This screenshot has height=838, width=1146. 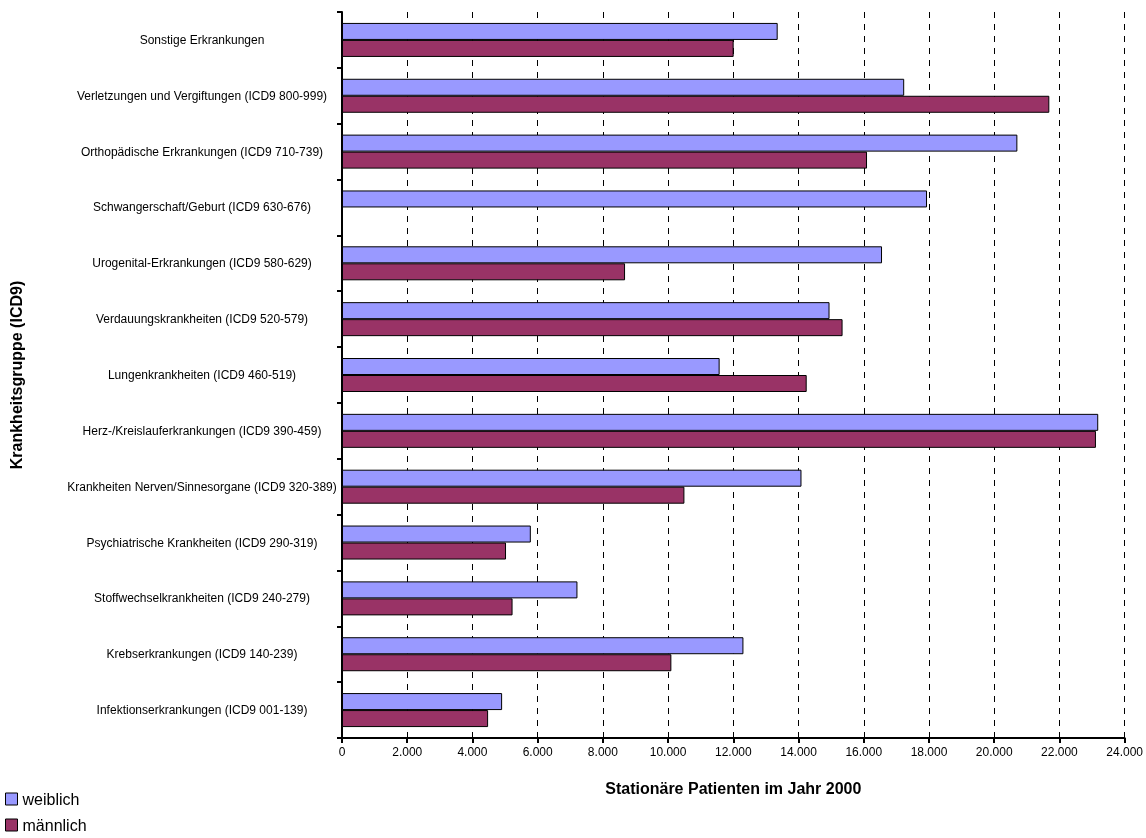 I want to click on y-tick-label: Orthopädische Erkrankungen (ICD9 710-739), so click(x=202, y=151).